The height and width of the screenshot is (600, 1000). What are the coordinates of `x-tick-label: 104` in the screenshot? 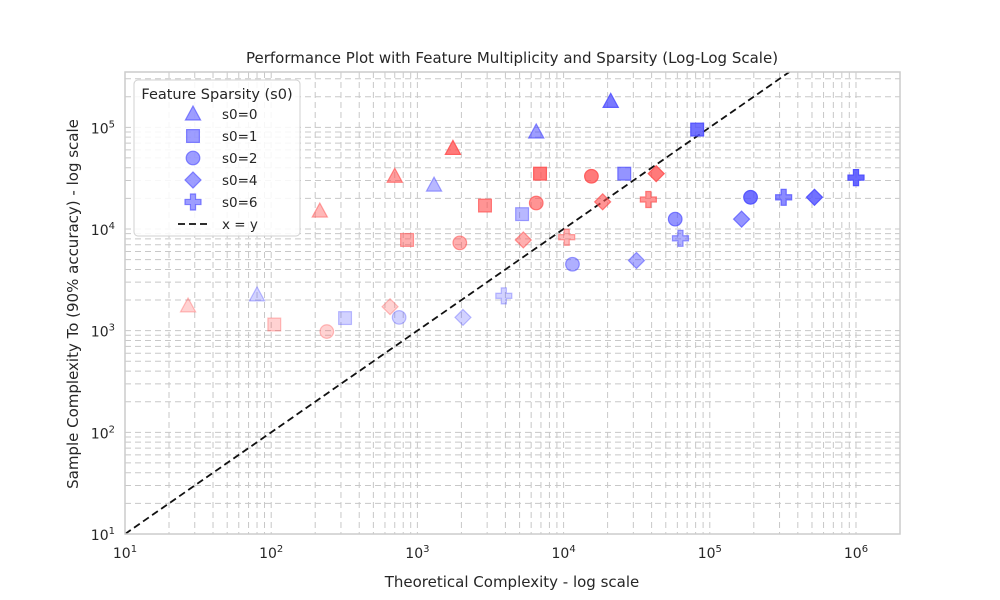 It's located at (563, 553).